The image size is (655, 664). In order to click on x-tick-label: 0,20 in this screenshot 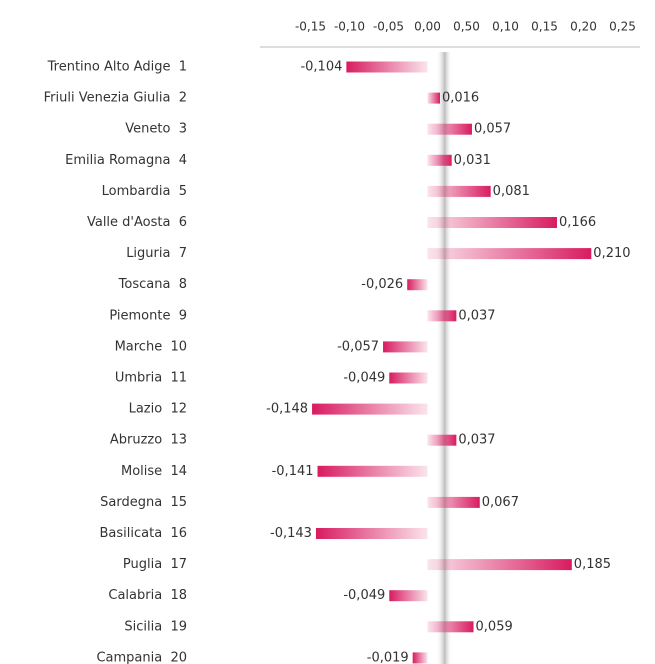, I will do `click(583, 27)`.